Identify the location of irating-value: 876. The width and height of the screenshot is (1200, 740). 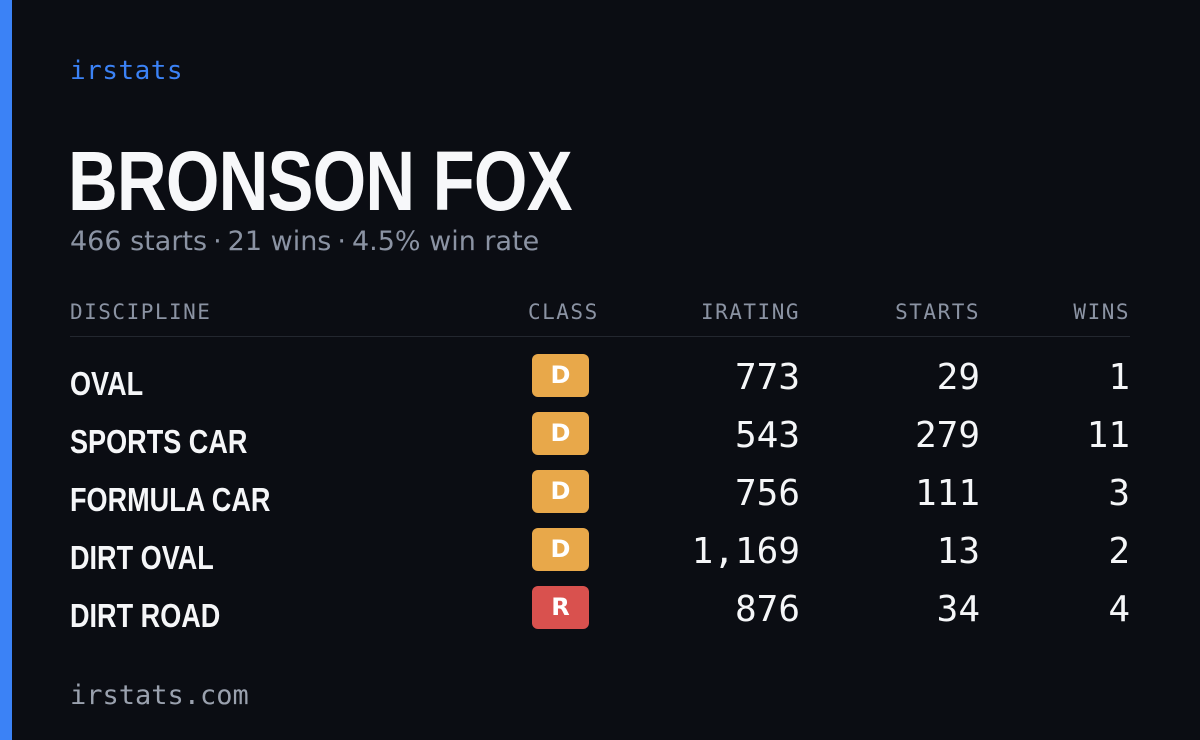
(767, 609).